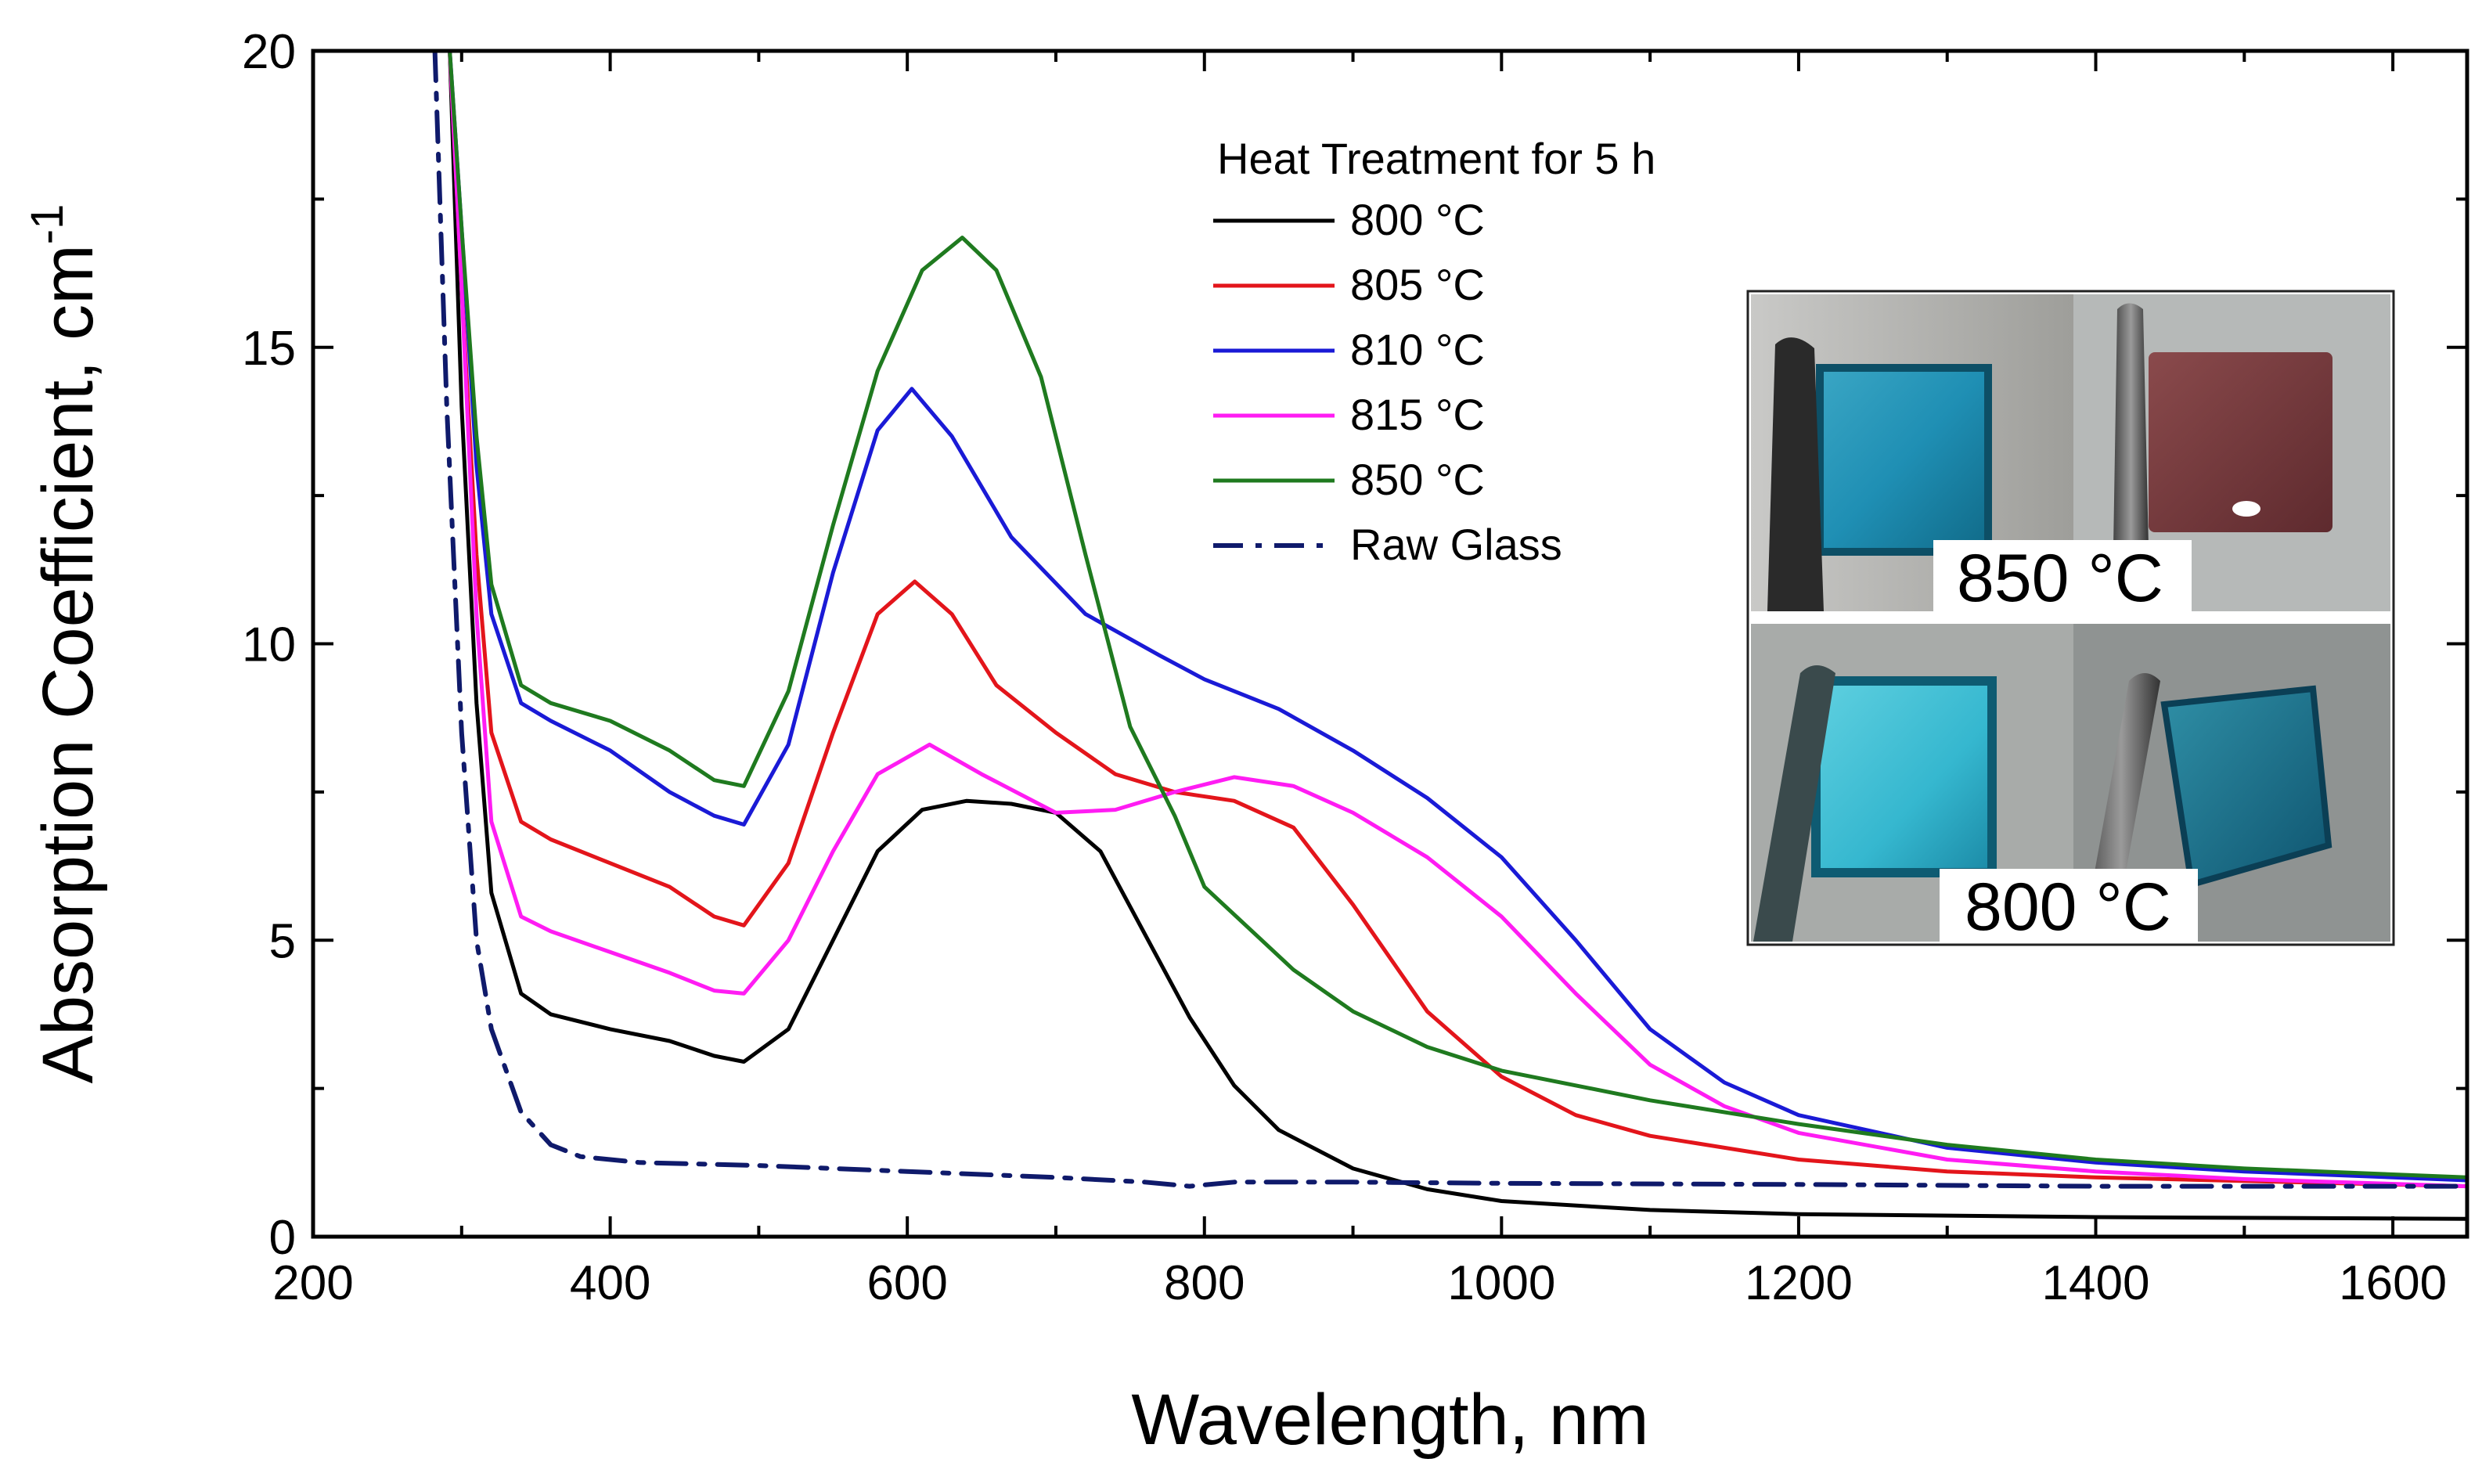 The image size is (2482, 1484). What do you see at coordinates (1417, 479) in the screenshot?
I see `legend-label-4: 850 °C` at bounding box center [1417, 479].